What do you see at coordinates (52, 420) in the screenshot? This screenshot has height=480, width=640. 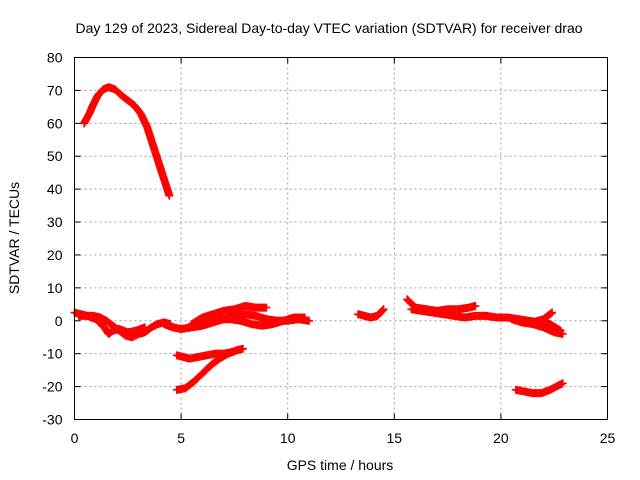 I see `y-tick-label: -30` at bounding box center [52, 420].